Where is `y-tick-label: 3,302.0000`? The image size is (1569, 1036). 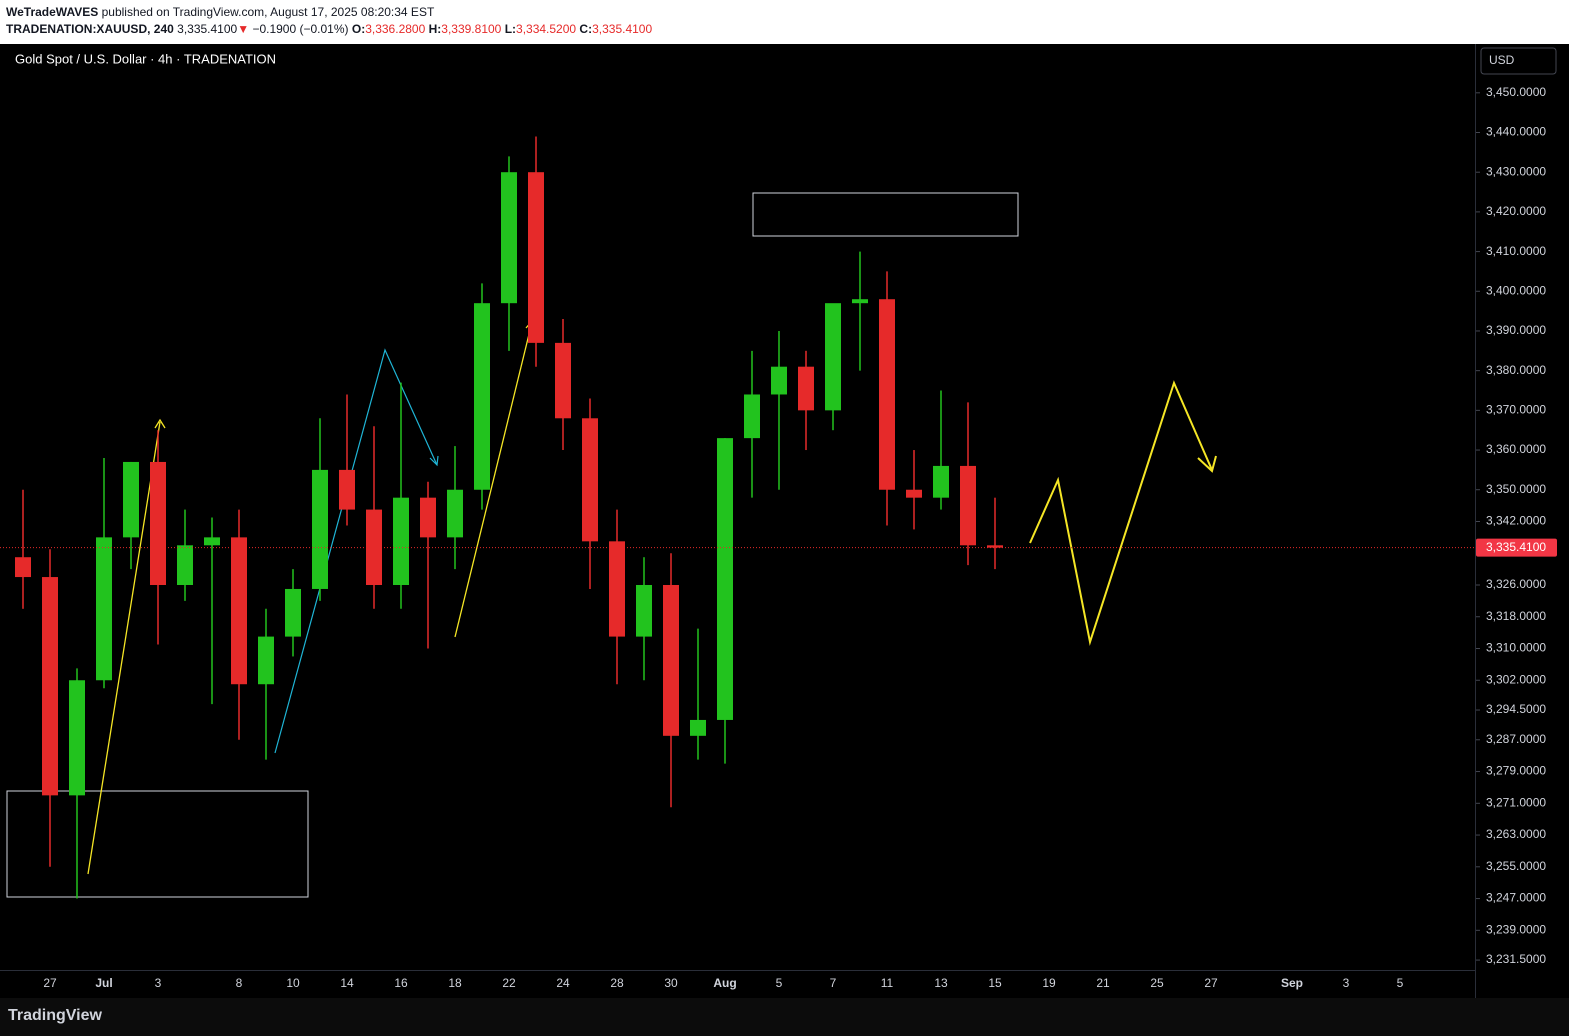
y-tick-label: 3,302.0000 is located at coordinates (1516, 679).